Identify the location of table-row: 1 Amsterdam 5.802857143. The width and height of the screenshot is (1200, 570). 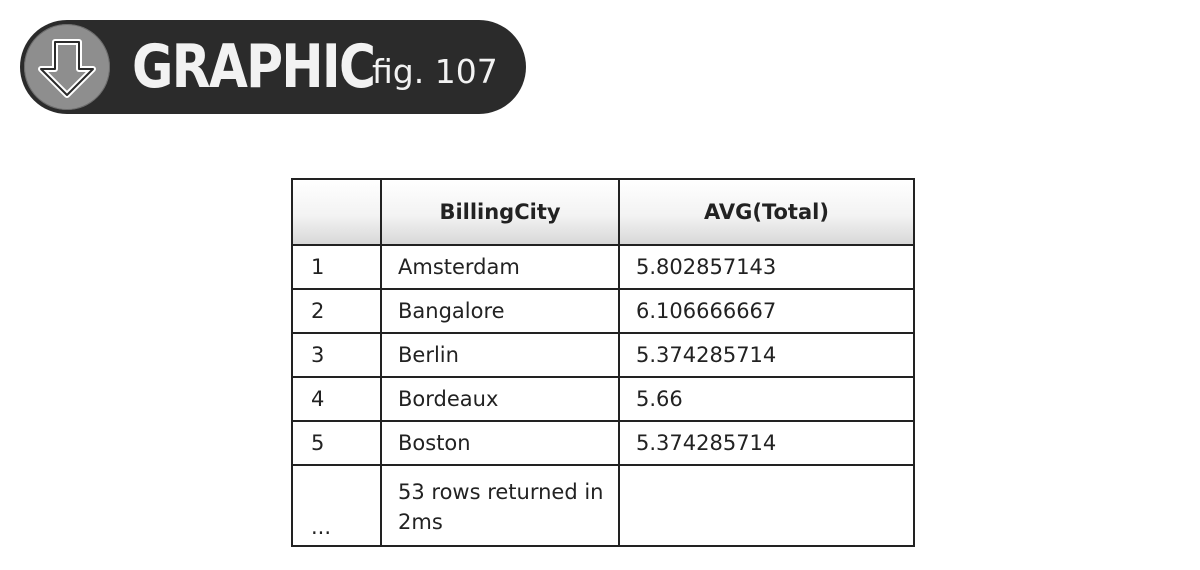
(603, 267).